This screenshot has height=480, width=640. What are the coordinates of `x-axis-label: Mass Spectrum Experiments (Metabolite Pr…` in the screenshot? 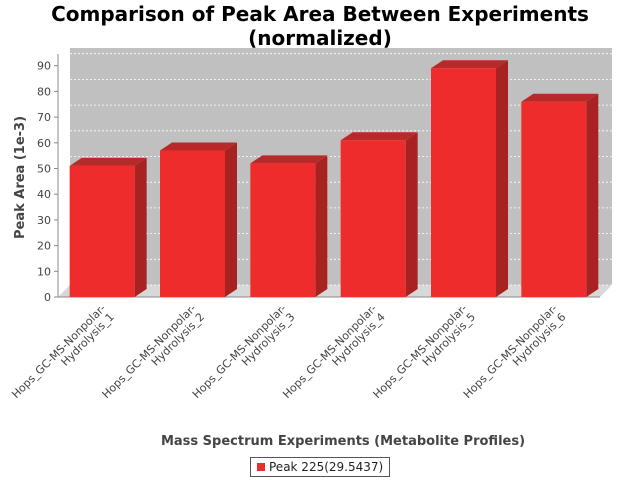 It's located at (343, 441).